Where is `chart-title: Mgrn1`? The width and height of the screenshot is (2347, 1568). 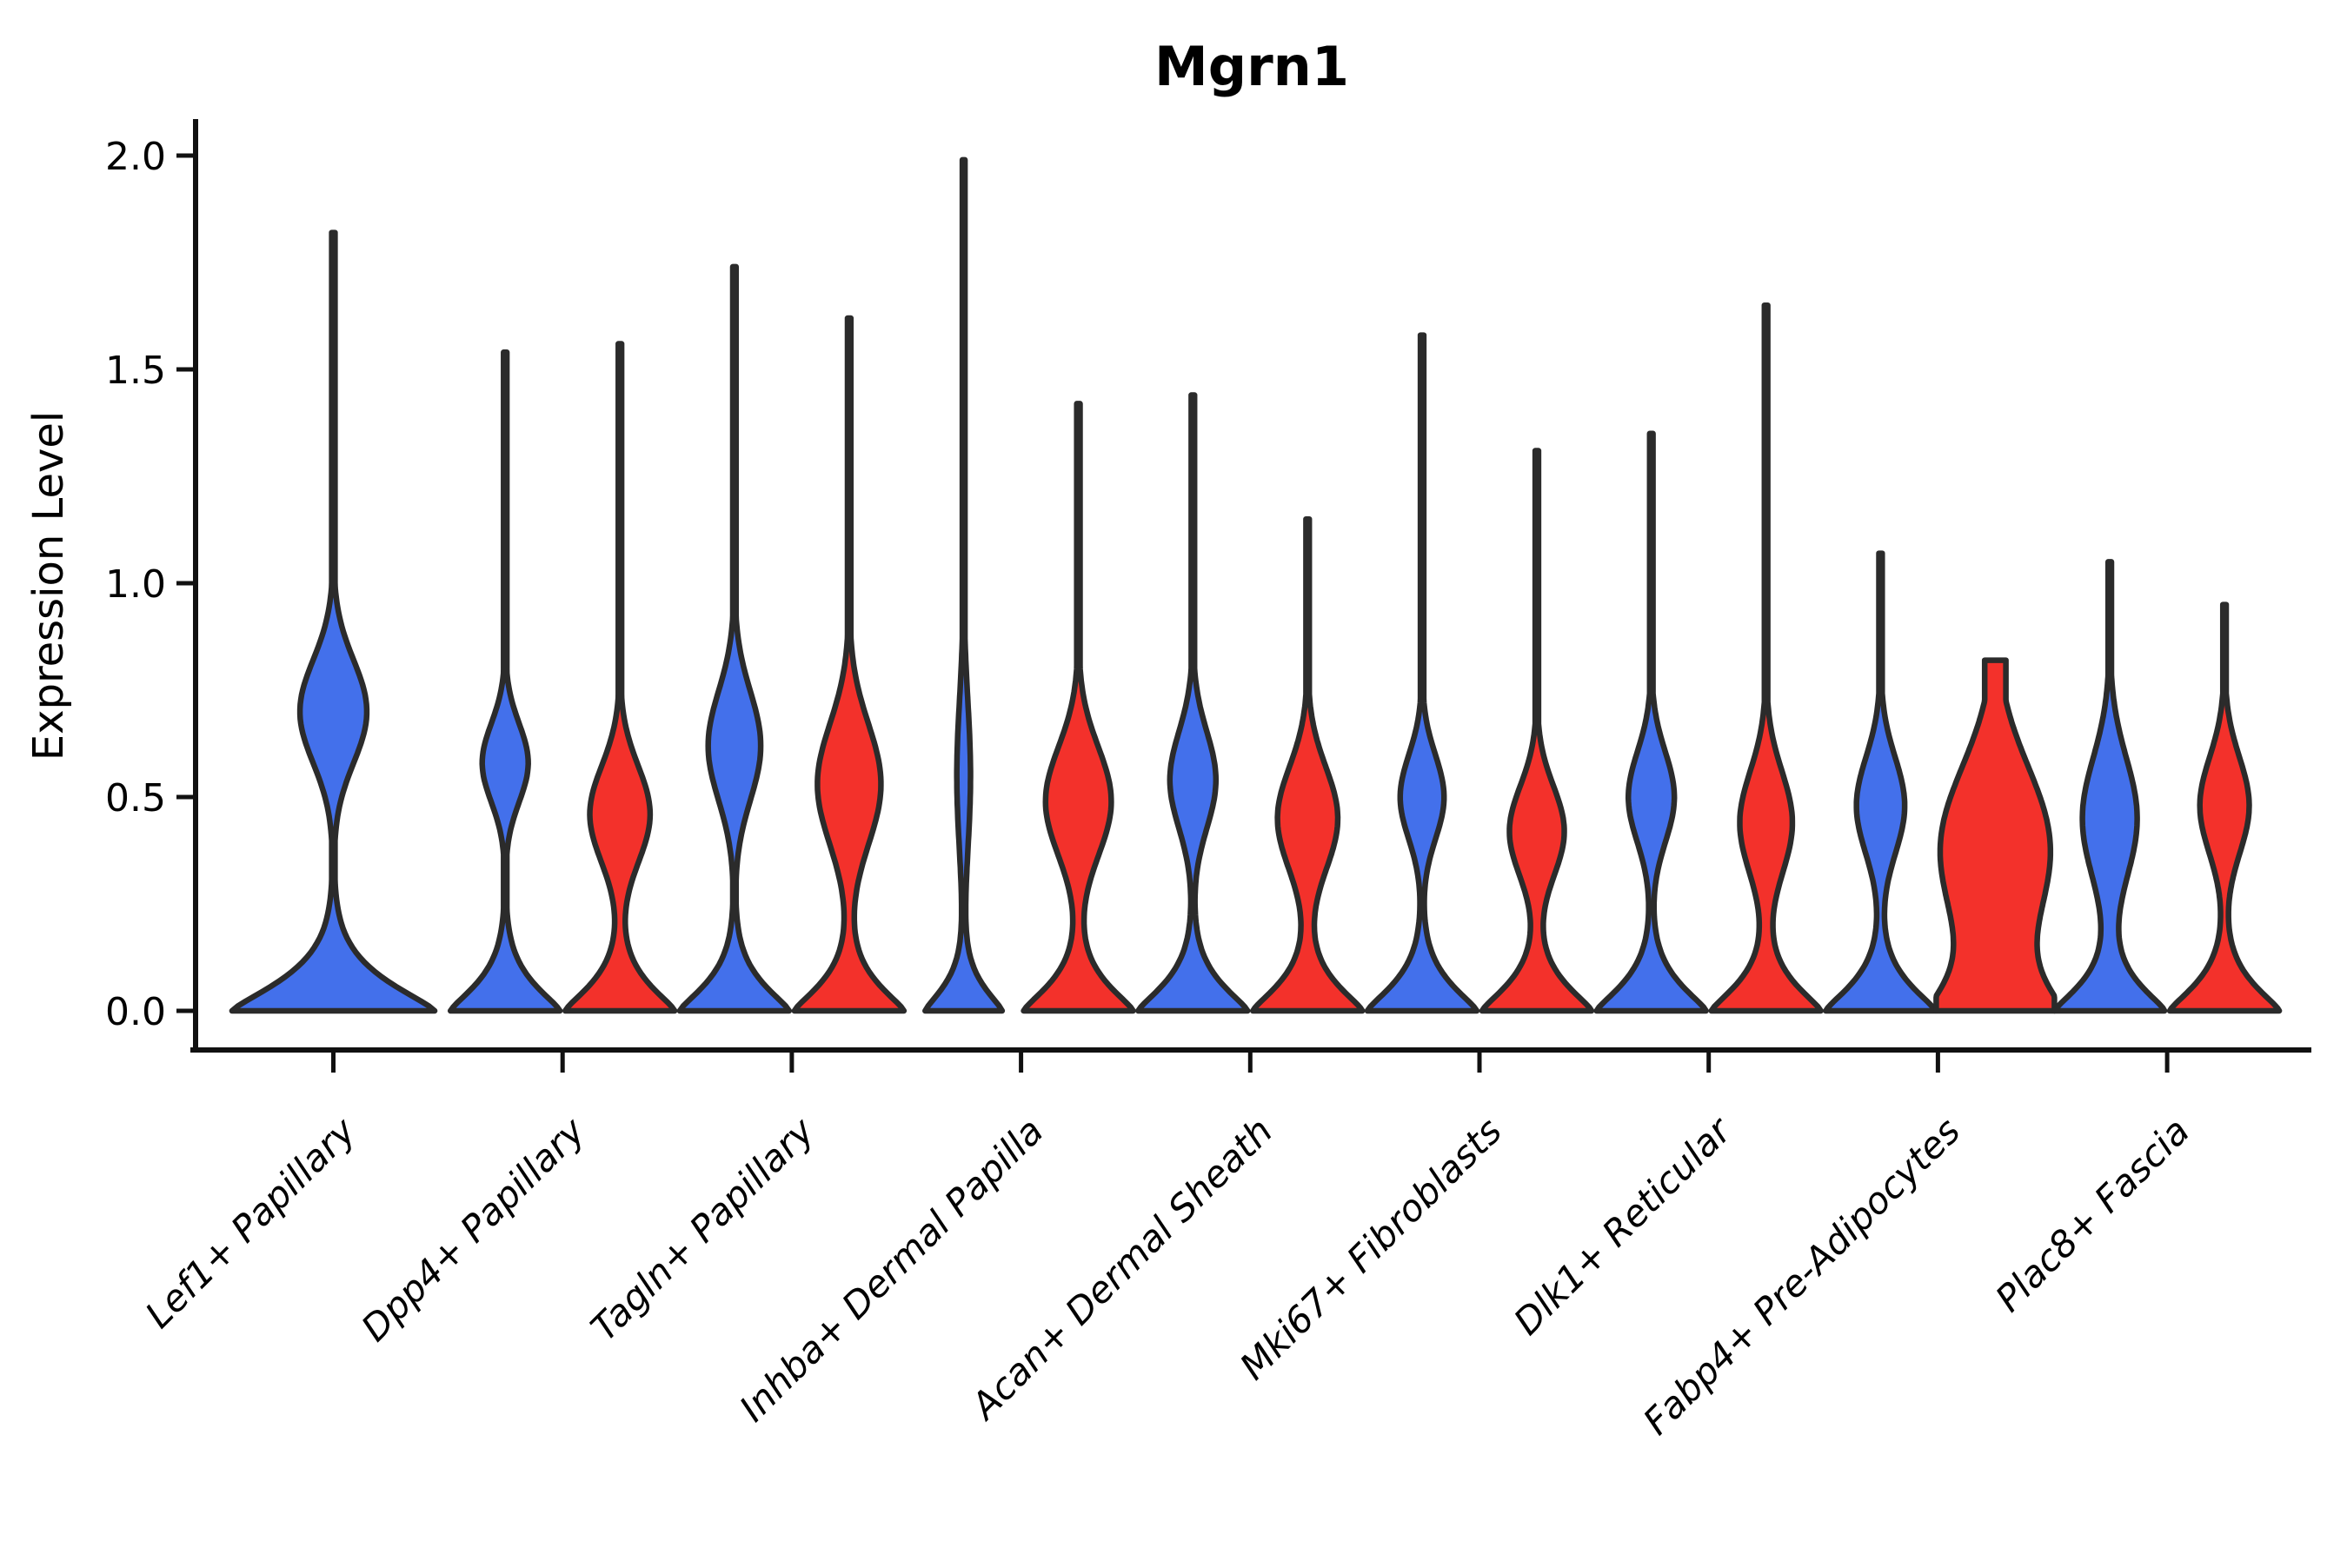 chart-title: Mgrn1 is located at coordinates (1252, 66).